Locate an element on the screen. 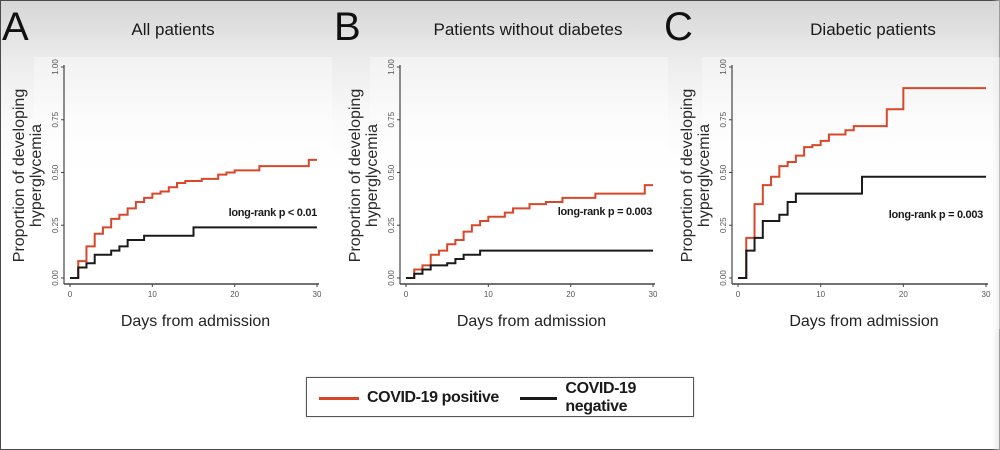  legend-swatch-negative is located at coordinates (539, 398).